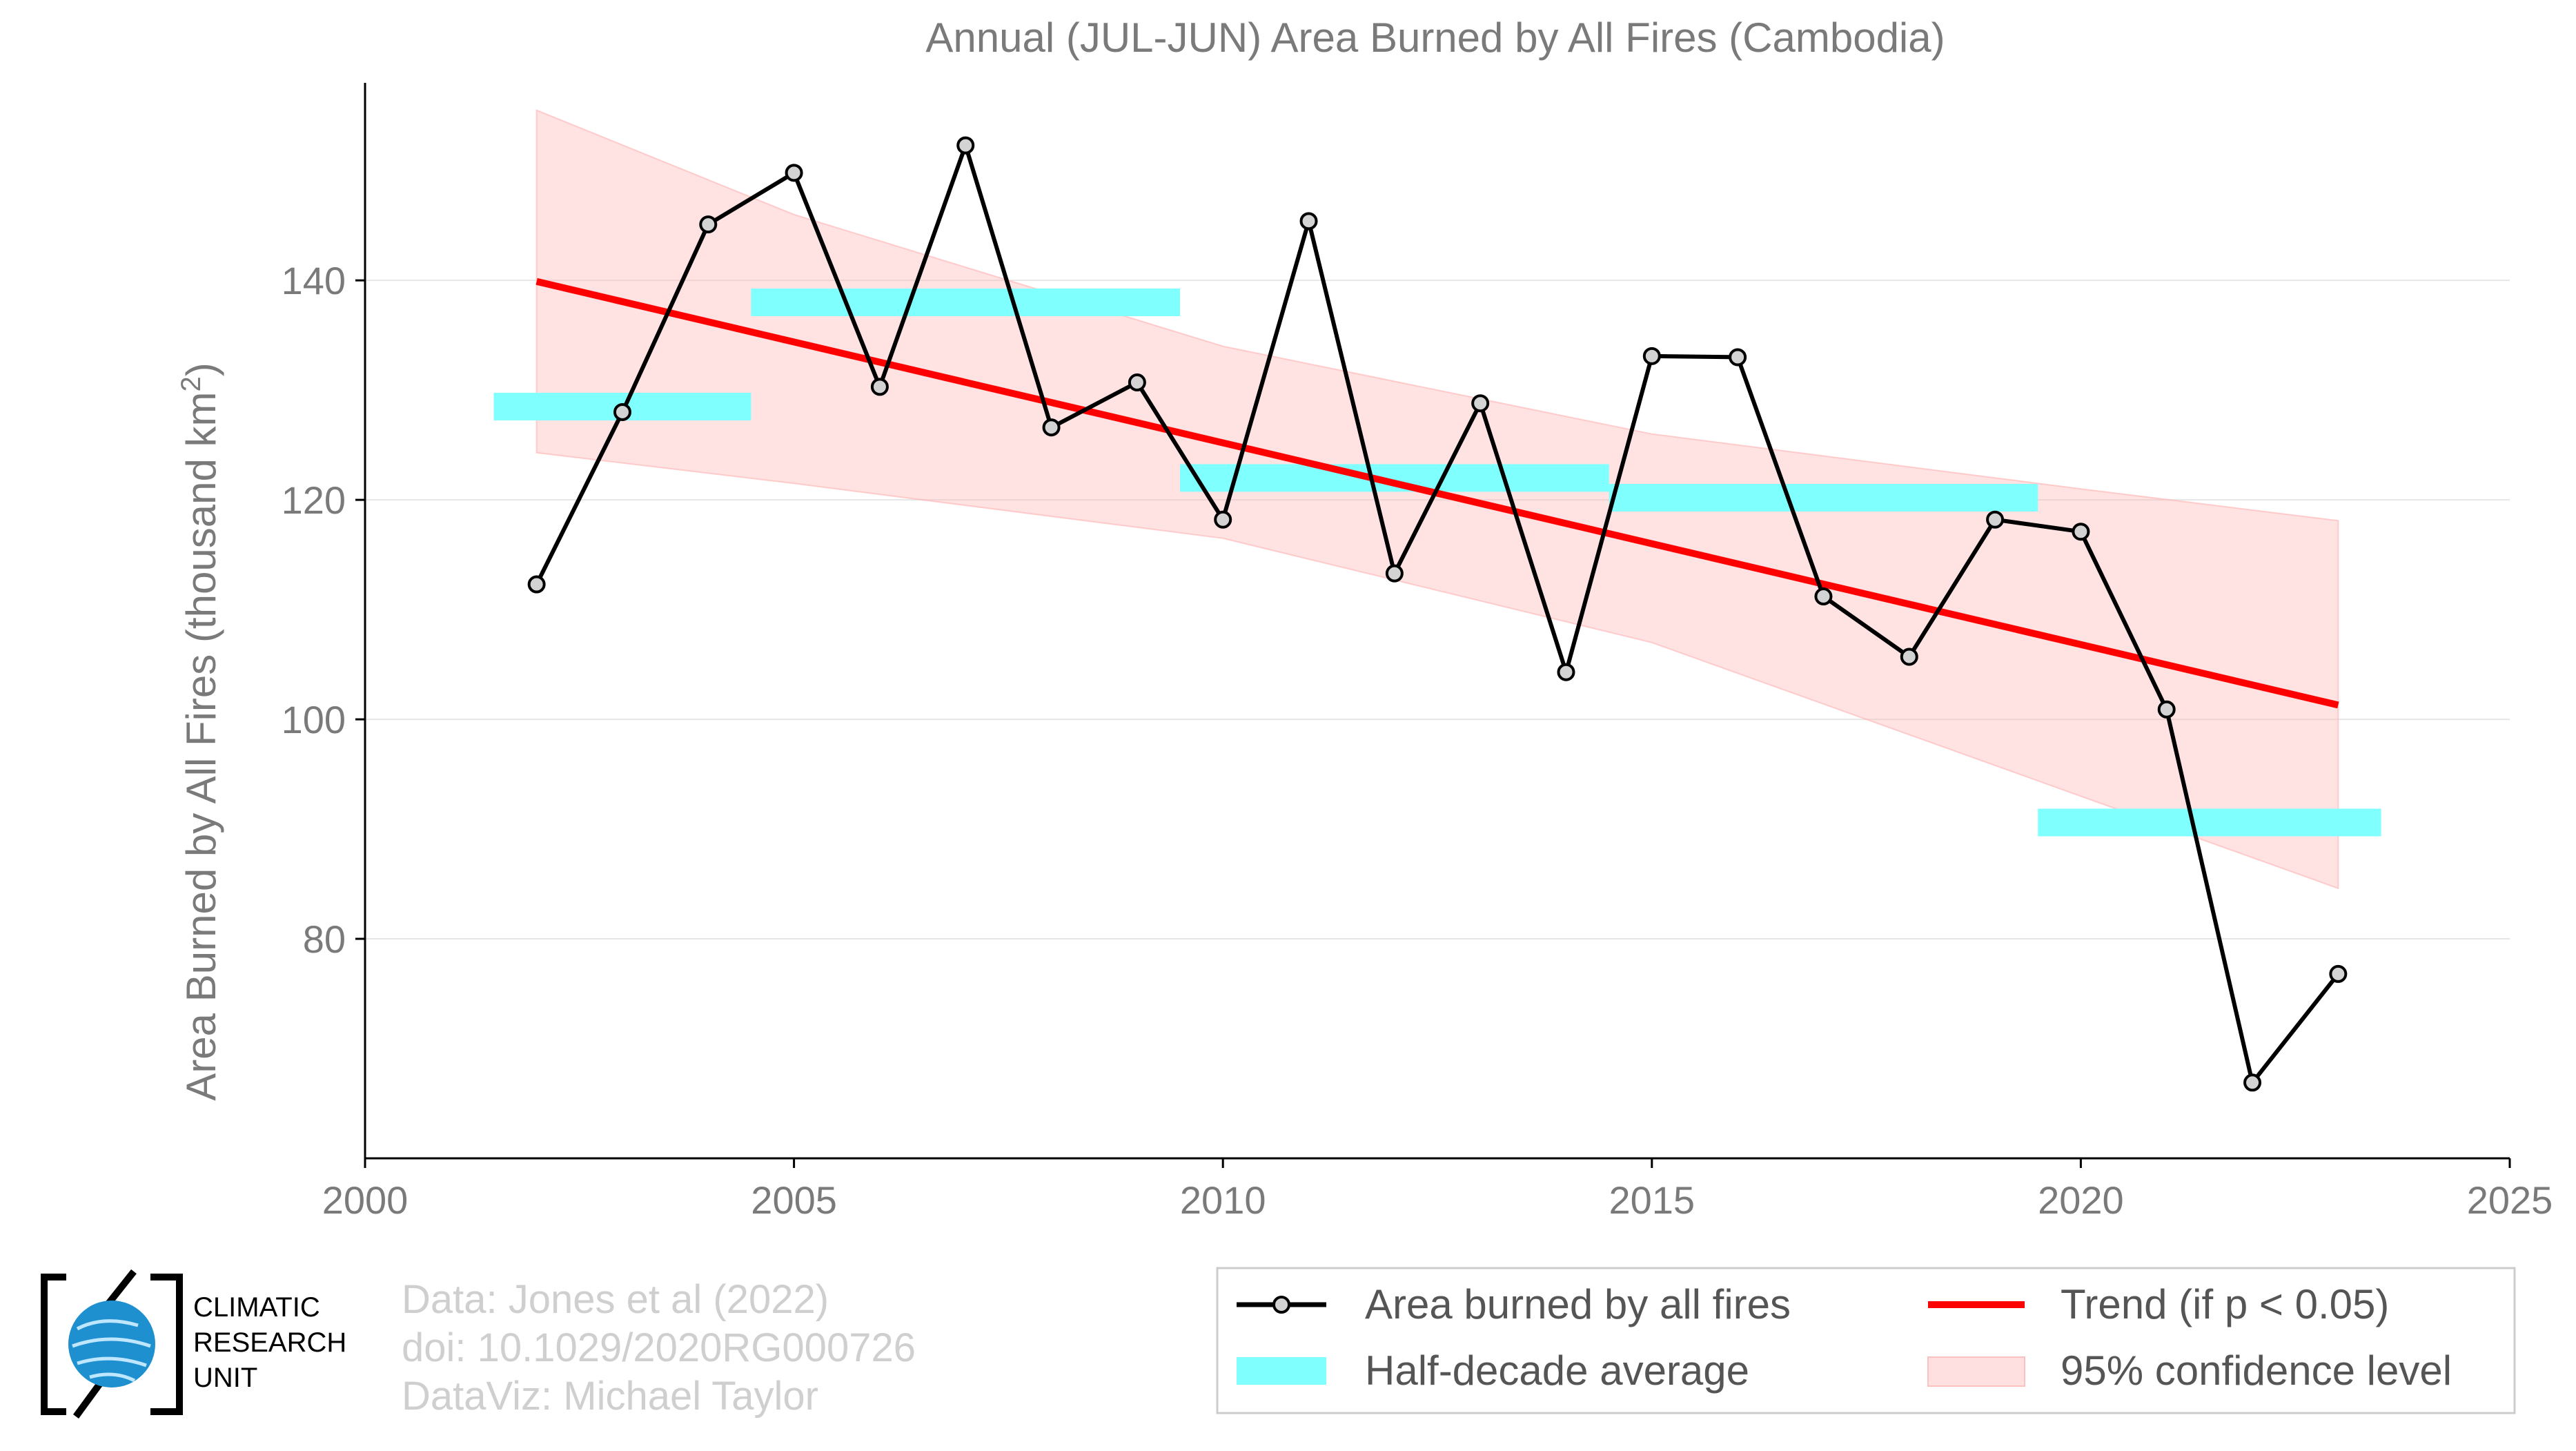  What do you see at coordinates (2225, 1304) in the screenshot?
I see `legend-label-trend: Trend (if p < 0.05)` at bounding box center [2225, 1304].